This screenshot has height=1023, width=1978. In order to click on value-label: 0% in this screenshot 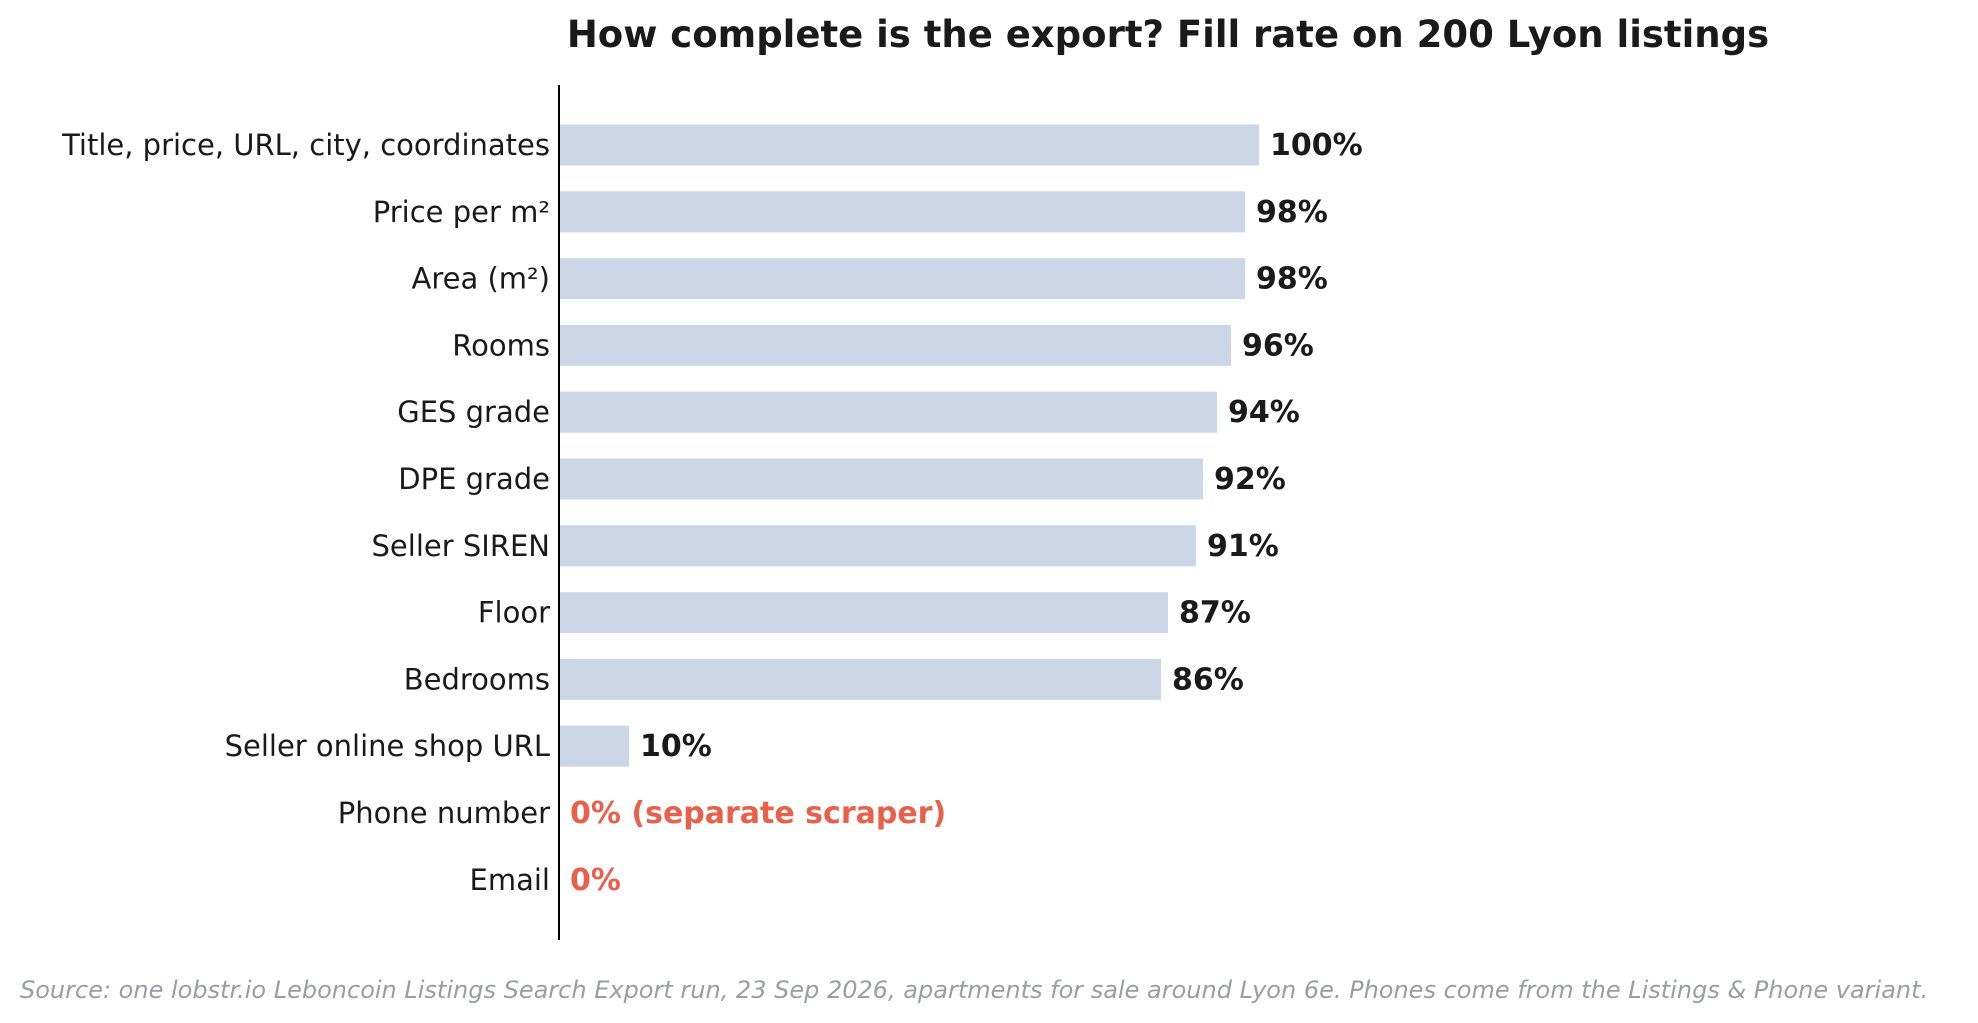, I will do `click(595, 880)`.